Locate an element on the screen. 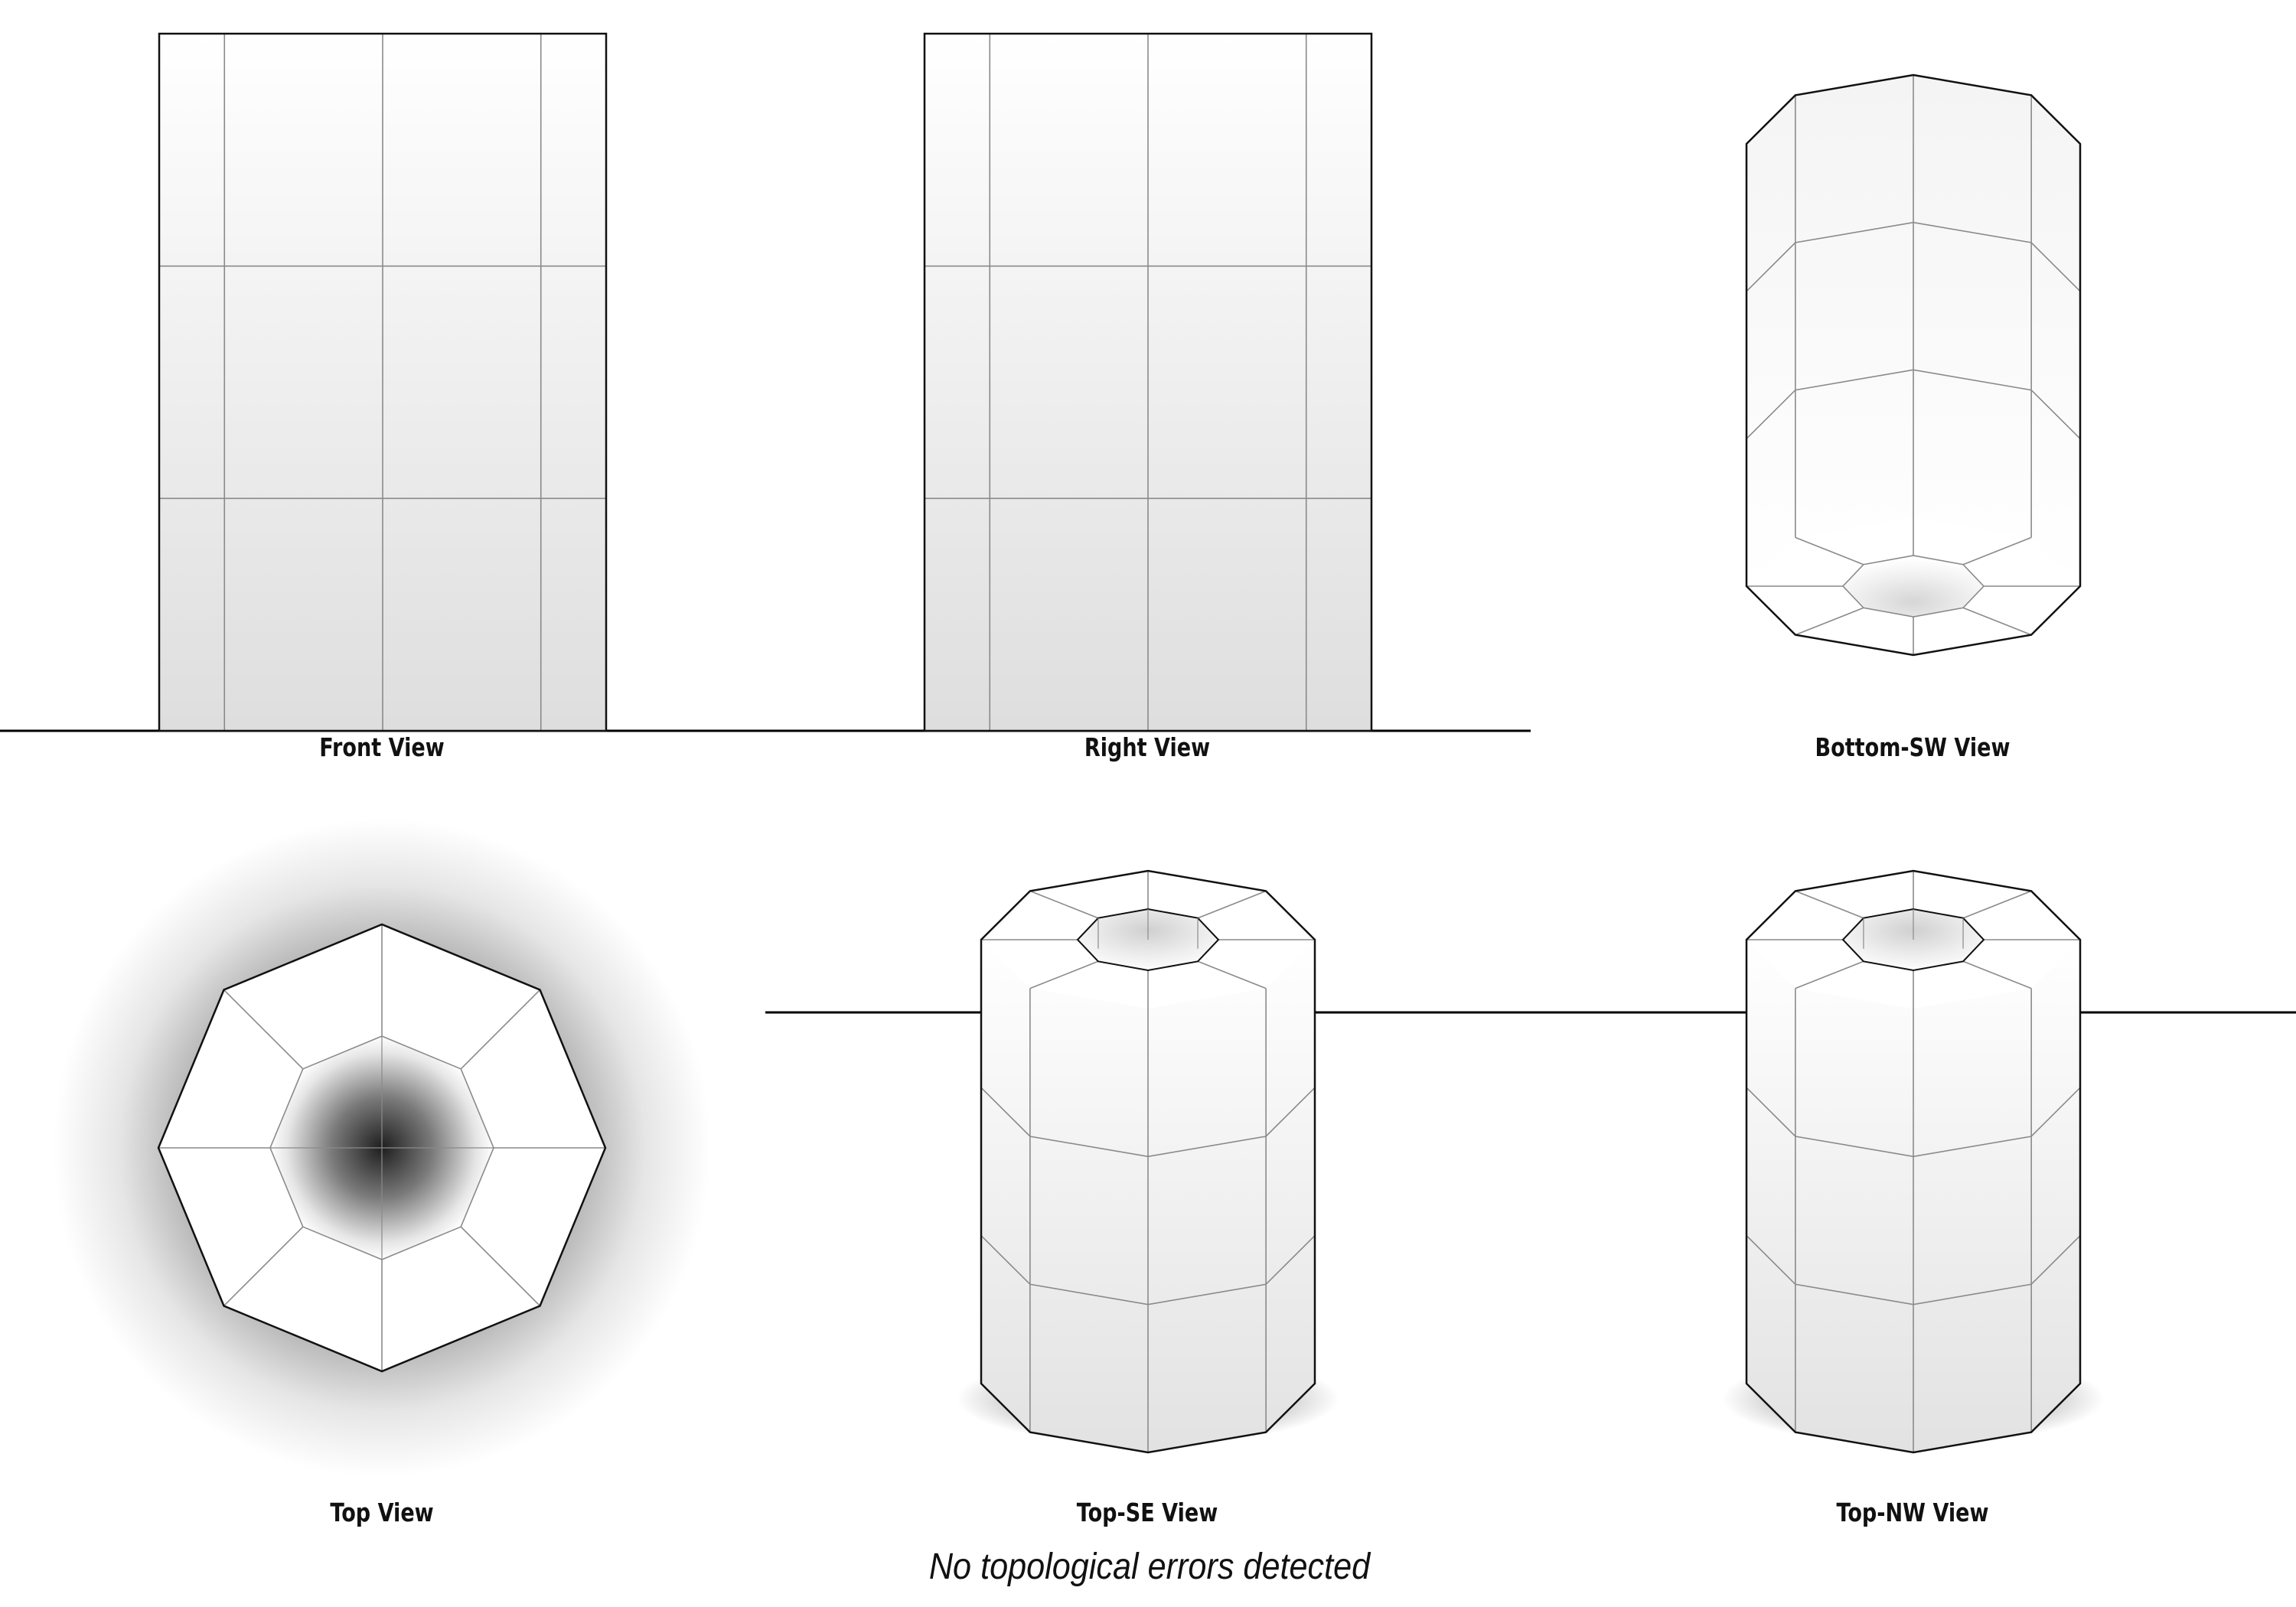 The height and width of the screenshot is (1607, 2296). front-view-label: Front View is located at coordinates (382, 747).